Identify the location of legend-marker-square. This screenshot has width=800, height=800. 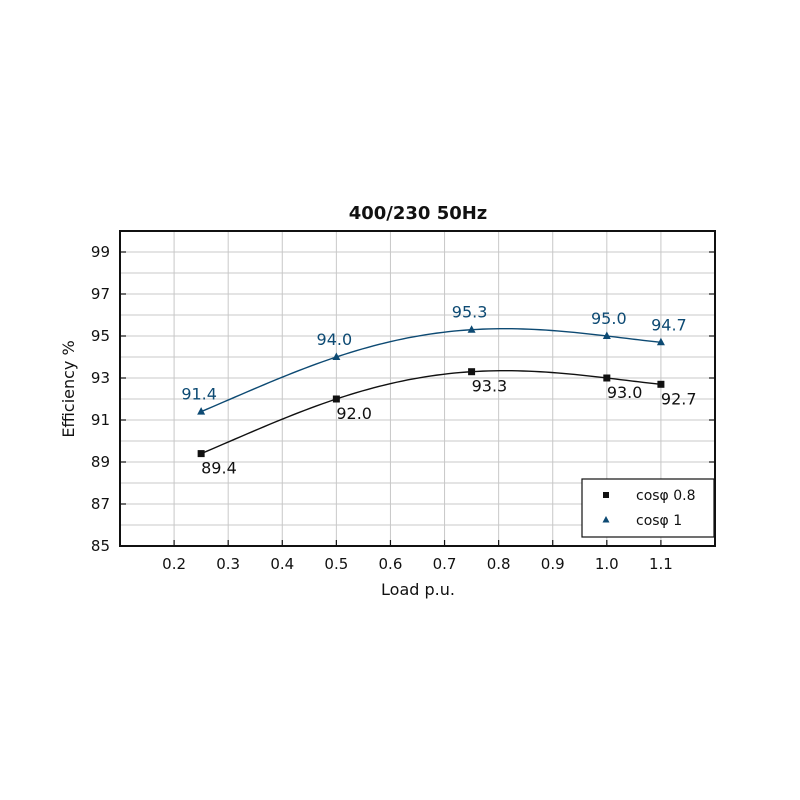
(606, 495).